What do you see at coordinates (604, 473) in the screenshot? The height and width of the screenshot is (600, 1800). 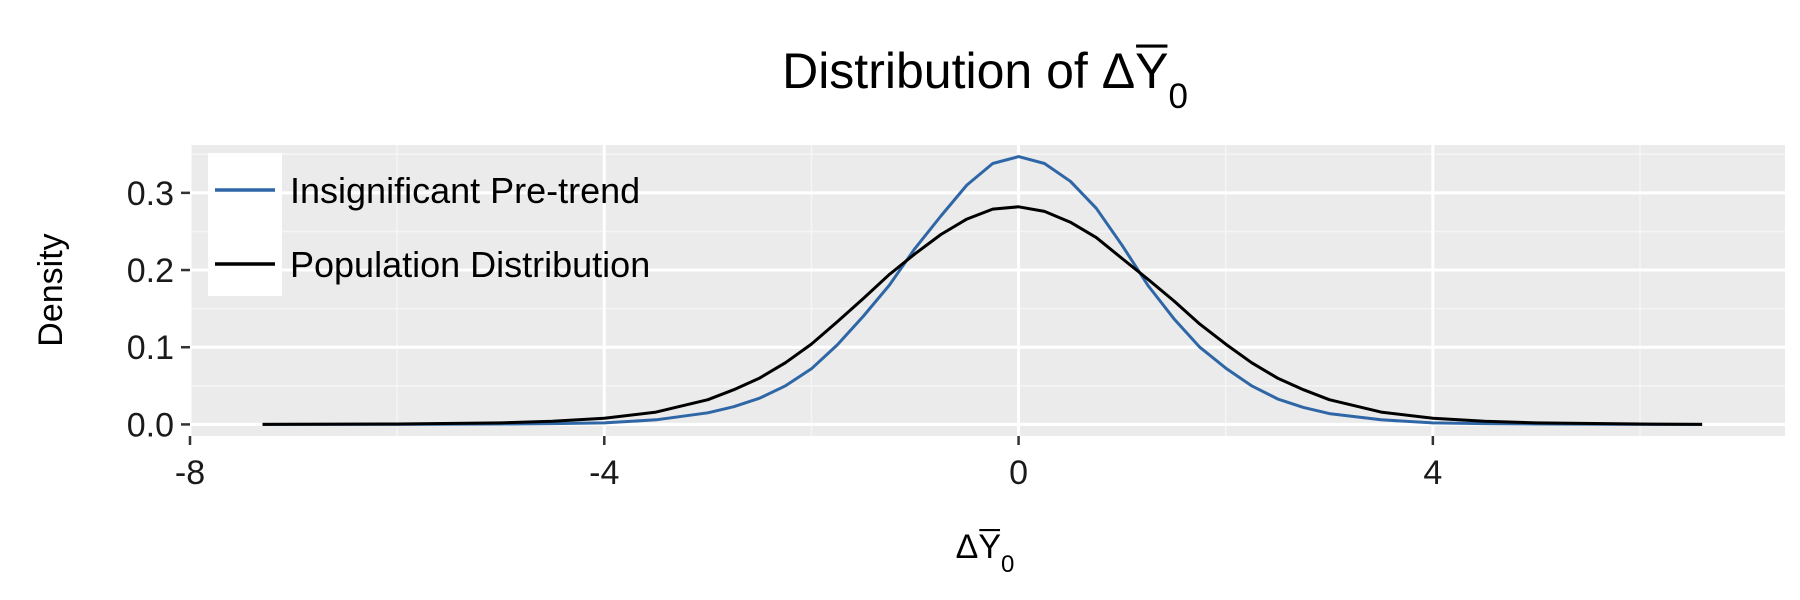 I see `x-tick-label: -4` at bounding box center [604, 473].